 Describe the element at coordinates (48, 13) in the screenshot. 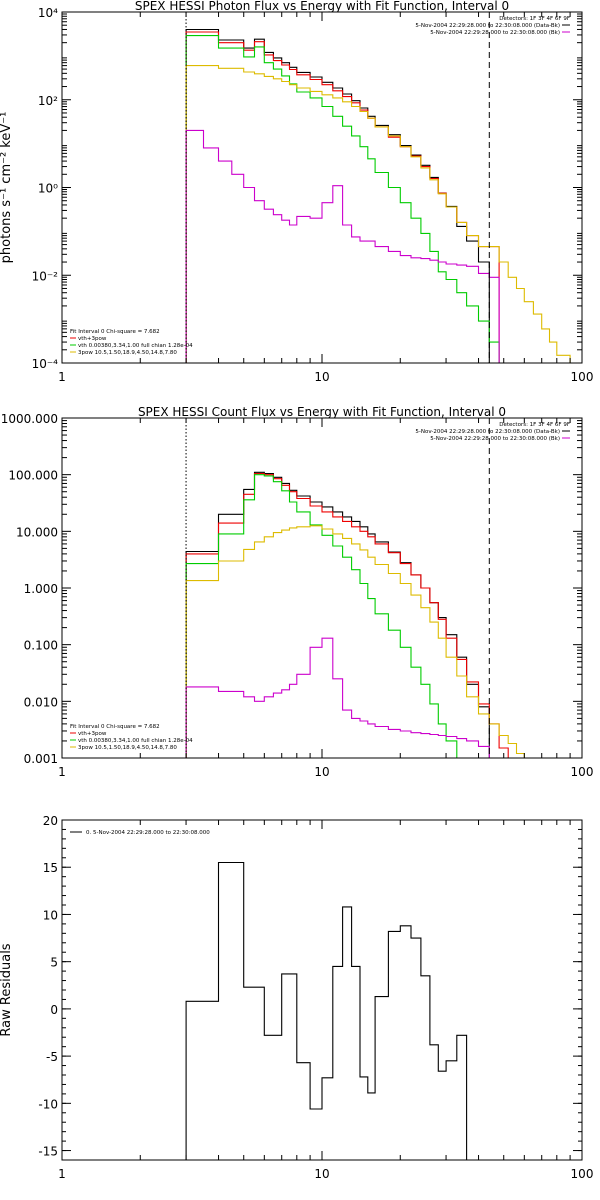

I see `y-tick-label: 10⁴` at that location.